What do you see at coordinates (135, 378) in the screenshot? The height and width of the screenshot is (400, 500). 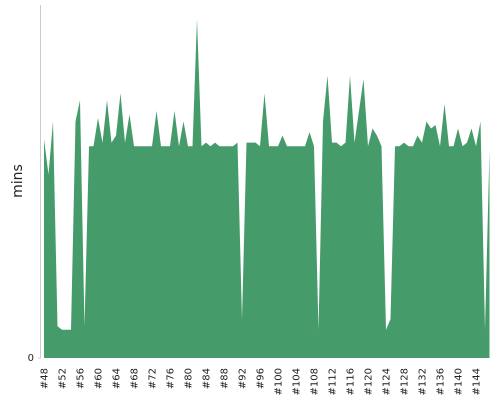 I see `x-tick-label: #68` at bounding box center [135, 378].